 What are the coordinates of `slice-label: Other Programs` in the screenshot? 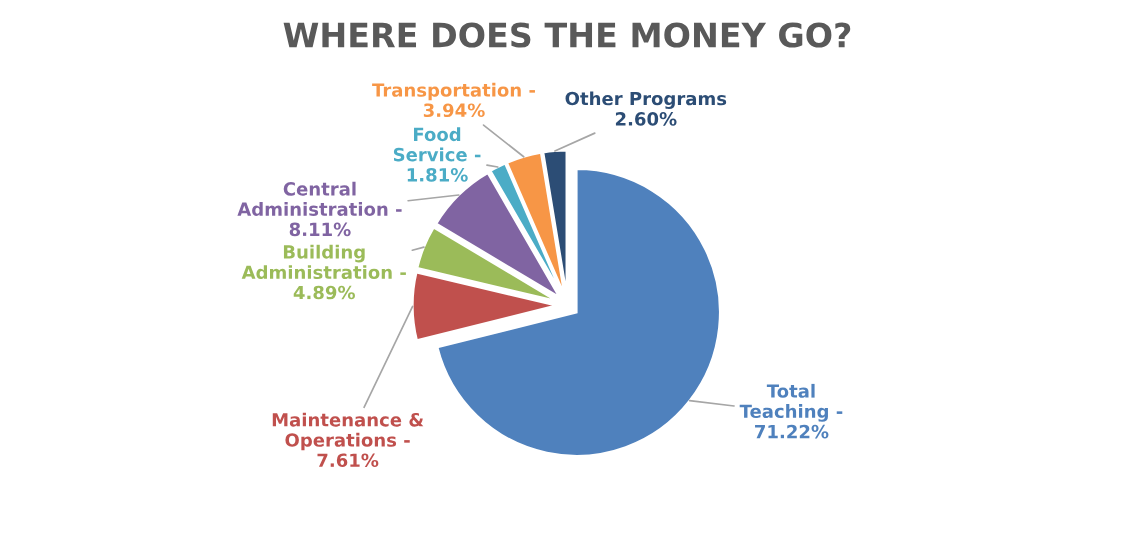 It's located at (646, 100).